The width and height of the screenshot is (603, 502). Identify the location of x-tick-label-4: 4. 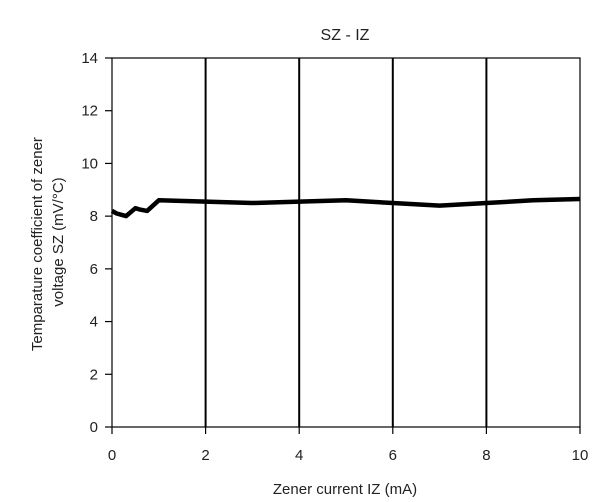
(299, 455).